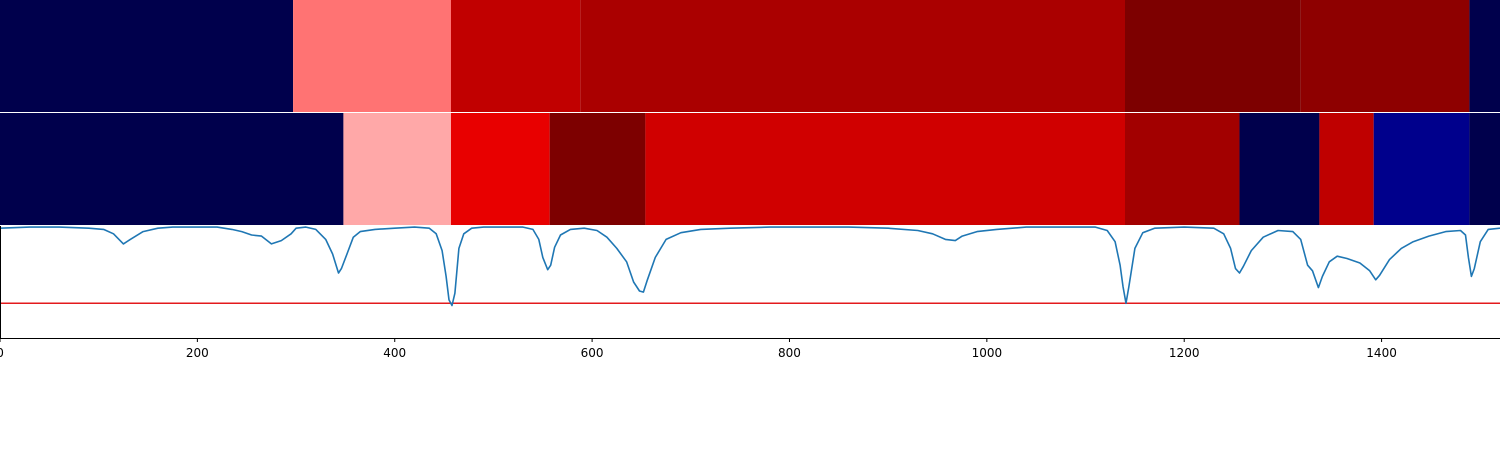 Image resolution: width=1500 pixels, height=450 pixels. What do you see at coordinates (2, 353) in the screenshot?
I see `x-tick-label: 0` at bounding box center [2, 353].